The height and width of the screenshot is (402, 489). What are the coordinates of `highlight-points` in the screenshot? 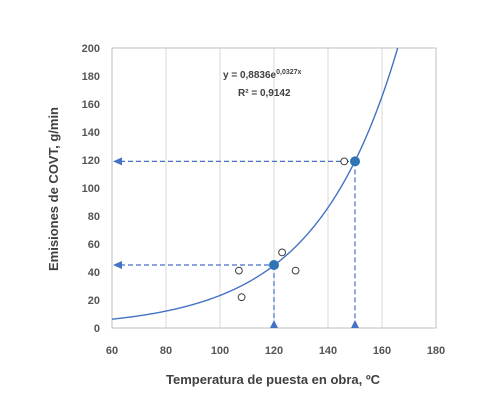 It's located at (314, 213).